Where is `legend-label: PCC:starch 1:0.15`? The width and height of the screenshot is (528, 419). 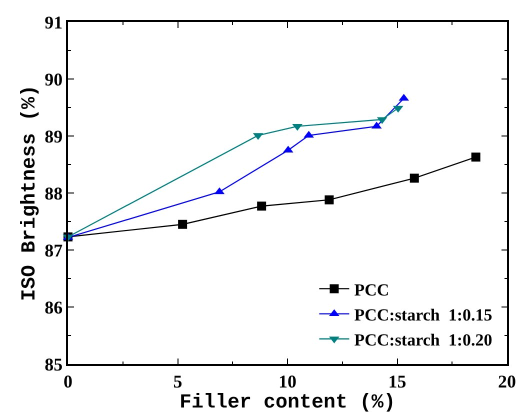 legend-label: PCC:starch 1:0.15 is located at coordinates (423, 314).